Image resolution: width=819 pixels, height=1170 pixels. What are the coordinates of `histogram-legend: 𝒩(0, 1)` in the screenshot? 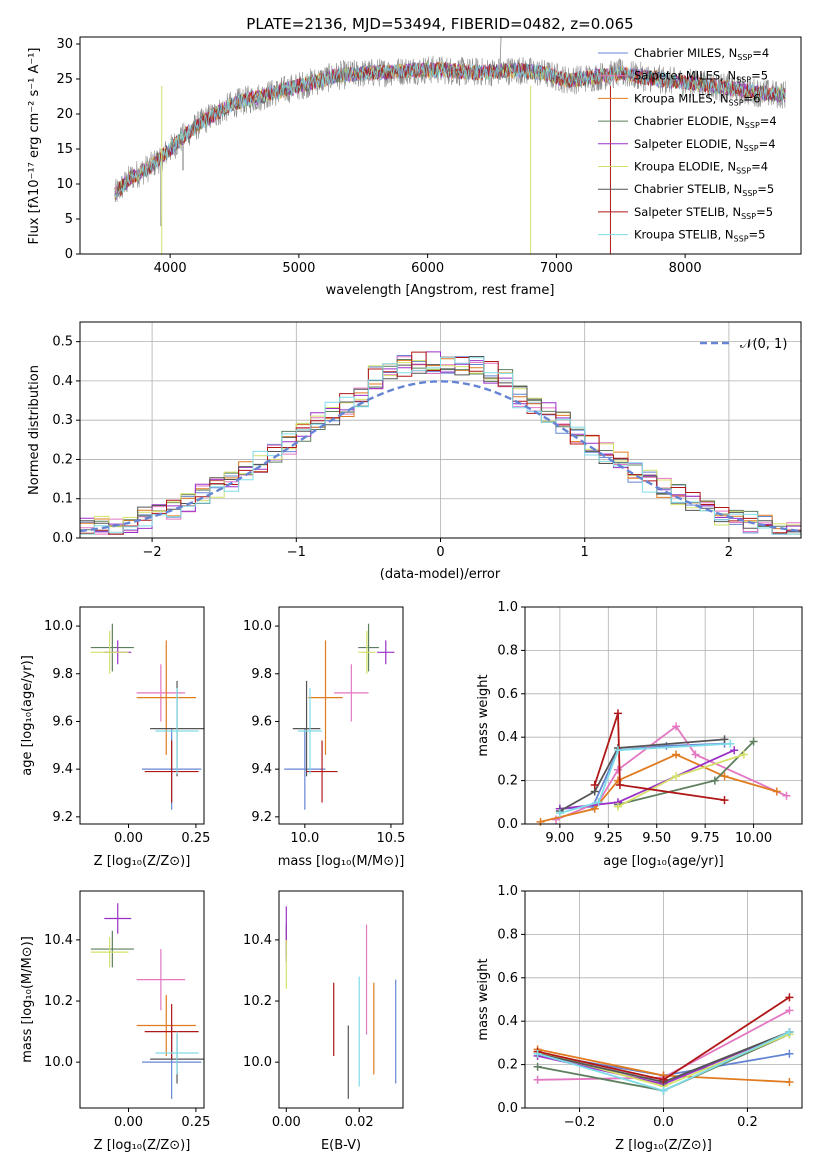 It's located at (743, 344).